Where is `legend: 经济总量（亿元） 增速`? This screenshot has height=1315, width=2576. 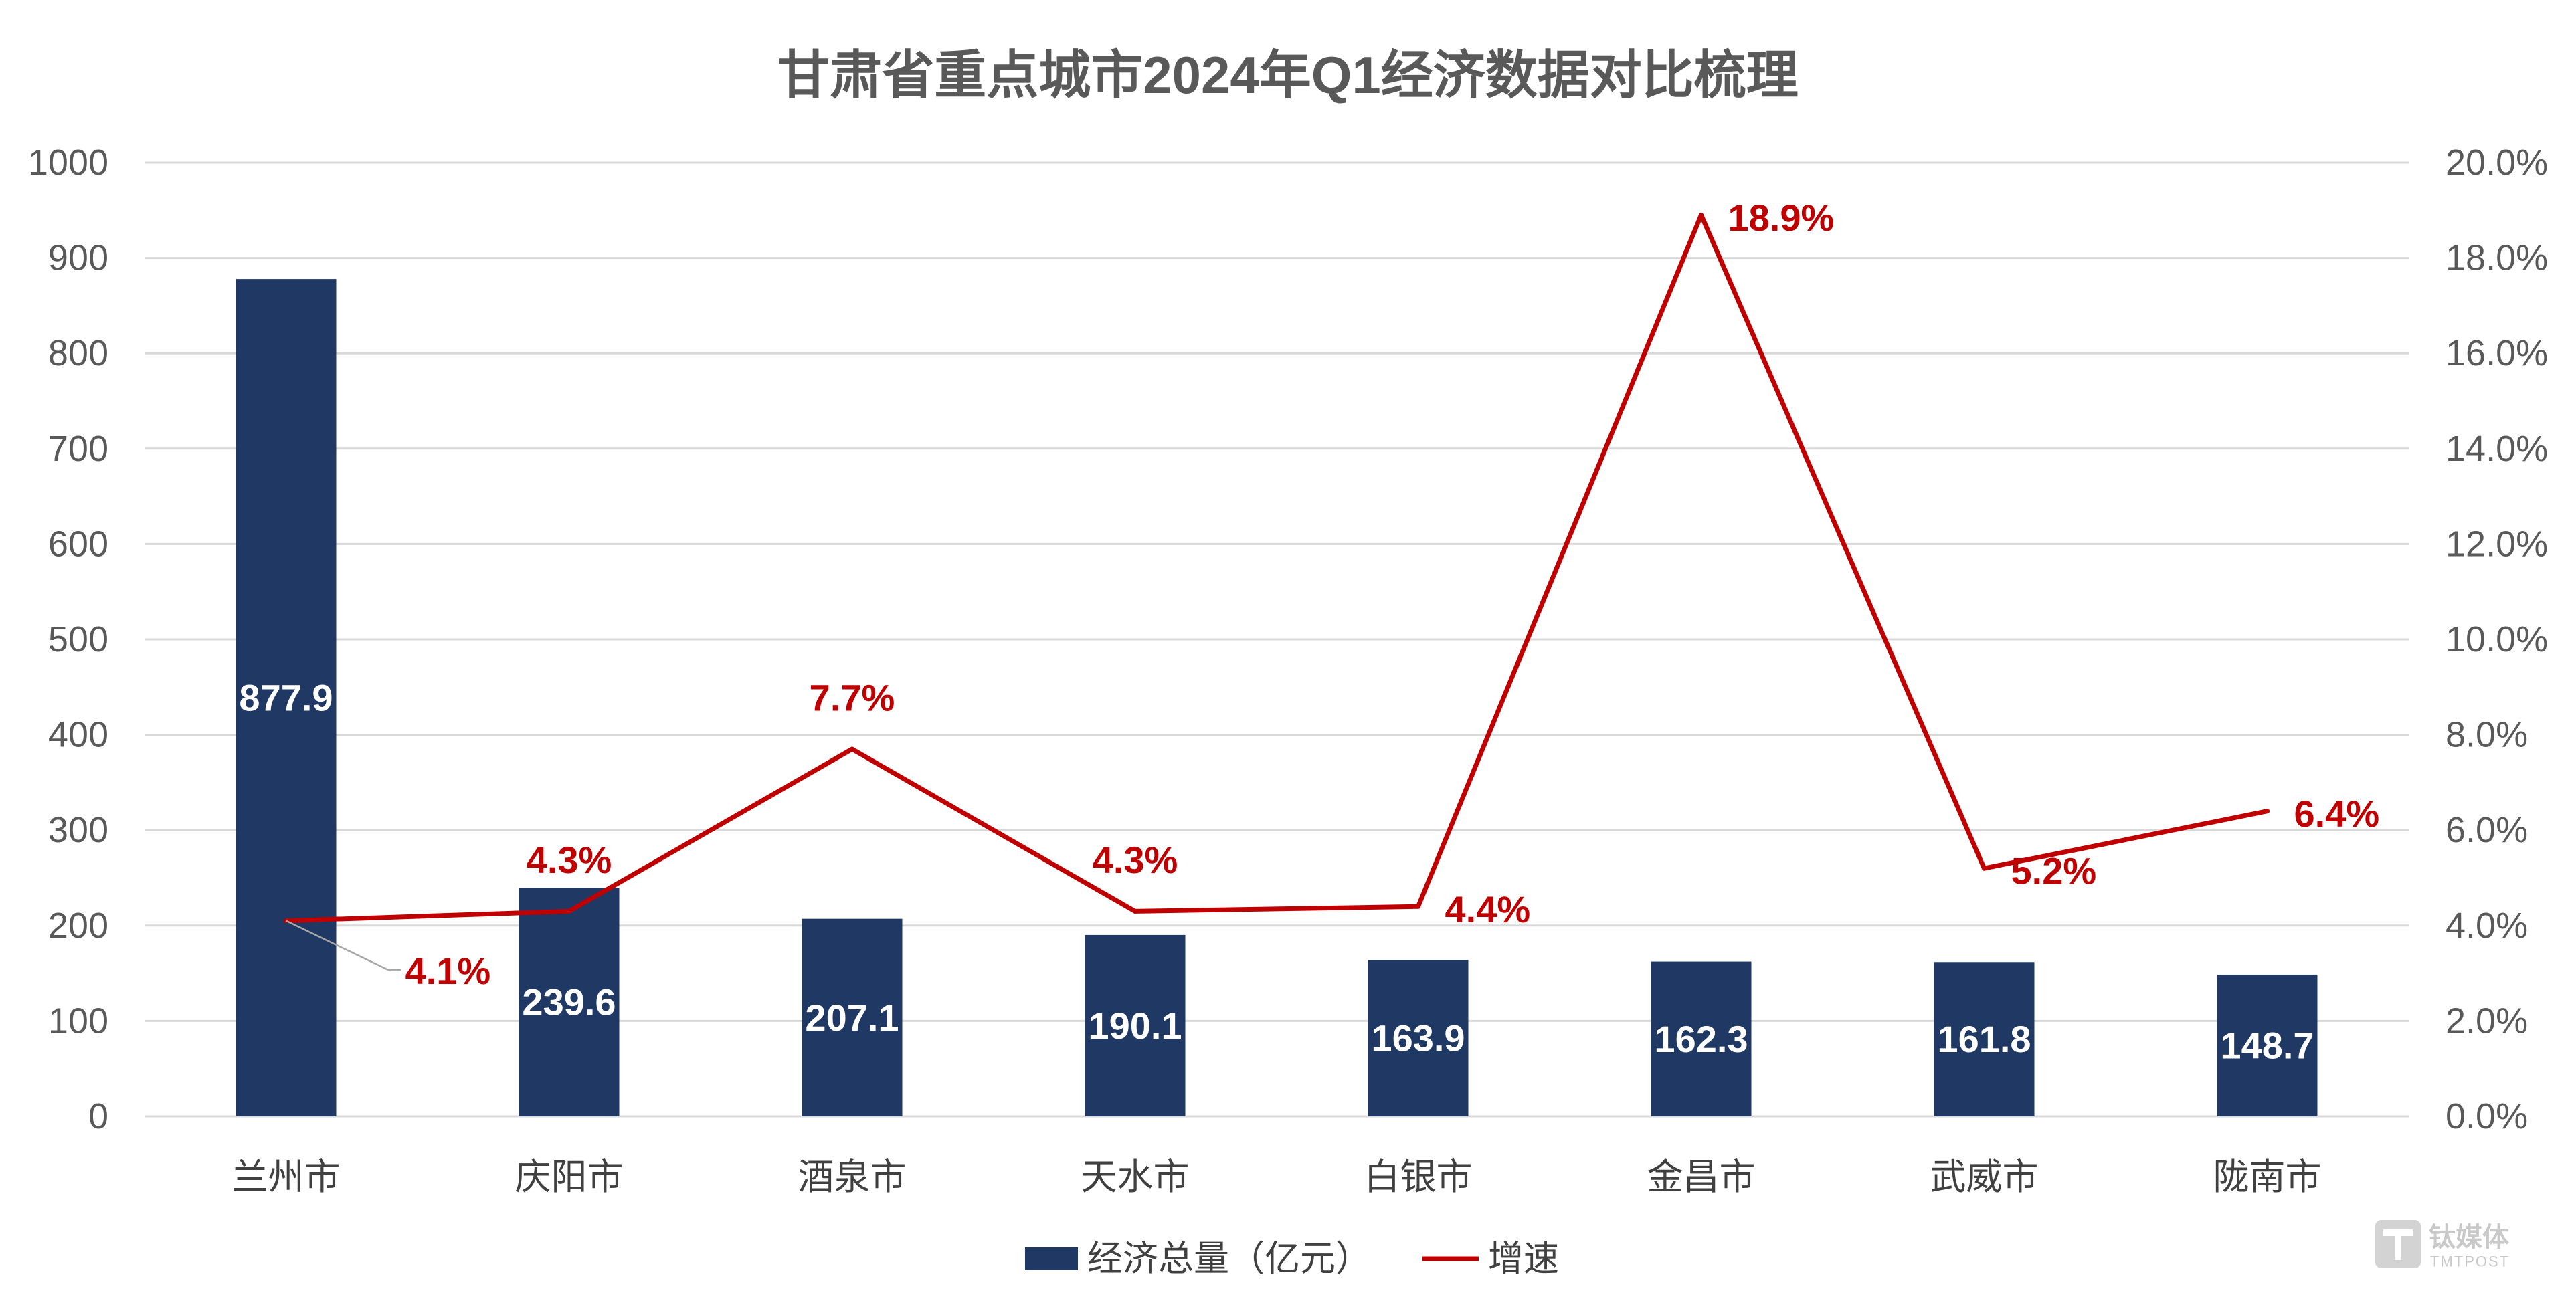 legend: 经济总量（亿元） 增速 is located at coordinates (1292, 1259).